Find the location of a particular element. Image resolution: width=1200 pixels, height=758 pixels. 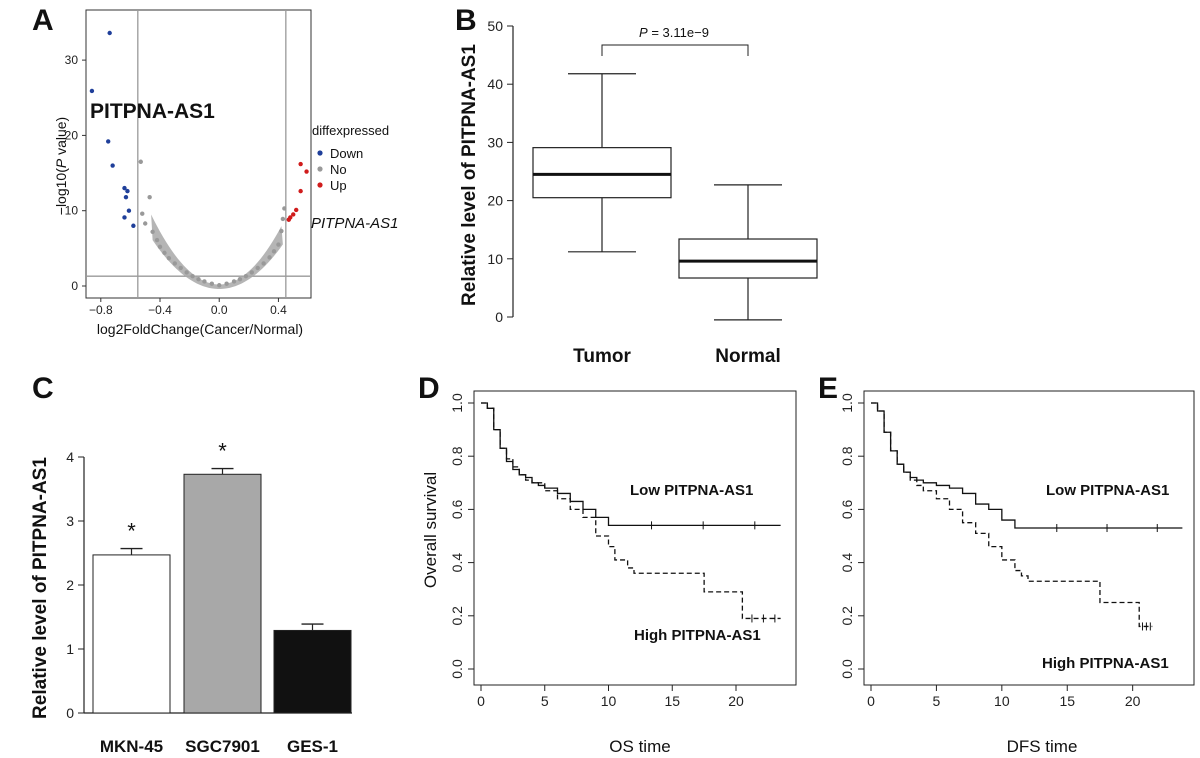

dfs-survival-plot: 0.0 0.2 0.4 0.6 0.8 1.0 0 5 10 15 20 is located at coordinates (1017, 549).